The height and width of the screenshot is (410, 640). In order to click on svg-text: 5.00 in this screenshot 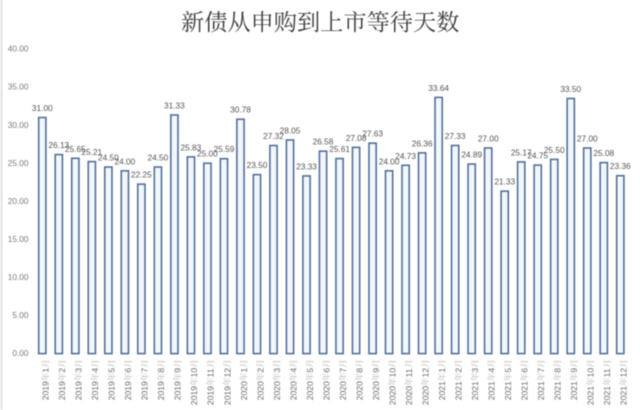, I will do `click(20, 315)`.